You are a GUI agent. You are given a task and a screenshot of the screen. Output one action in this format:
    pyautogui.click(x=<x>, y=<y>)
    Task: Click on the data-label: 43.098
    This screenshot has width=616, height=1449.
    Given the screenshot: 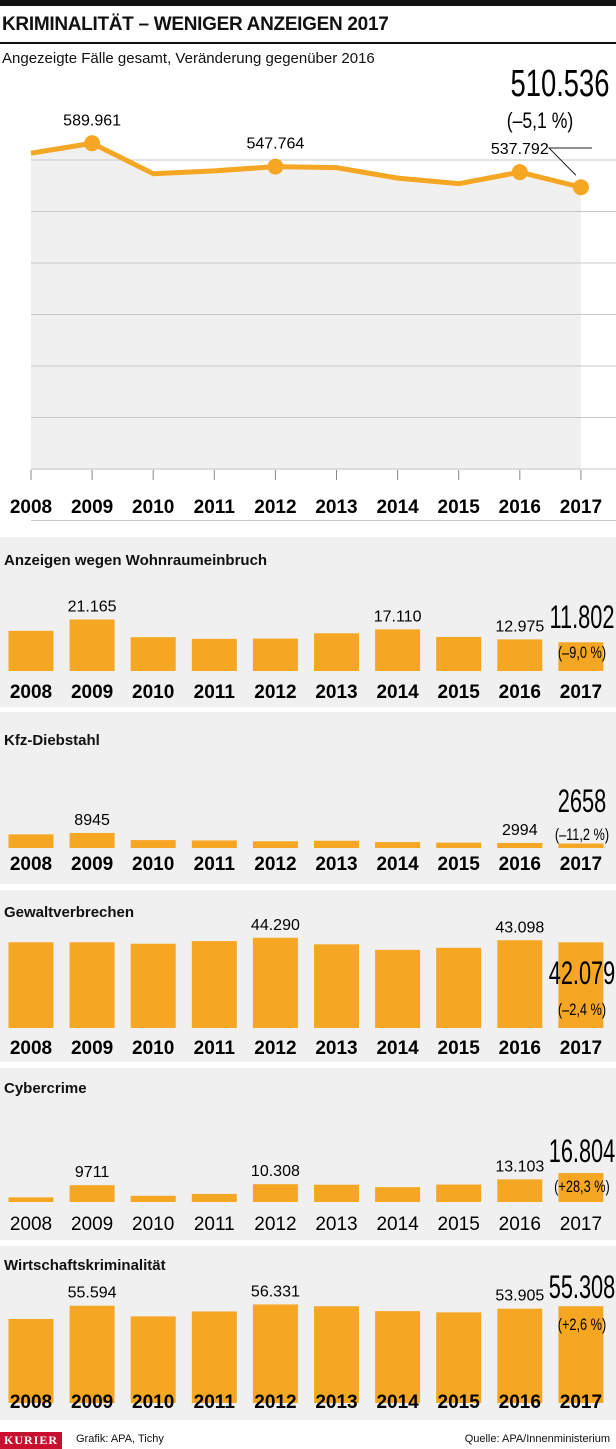 What is the action you would take?
    pyautogui.click(x=519, y=927)
    